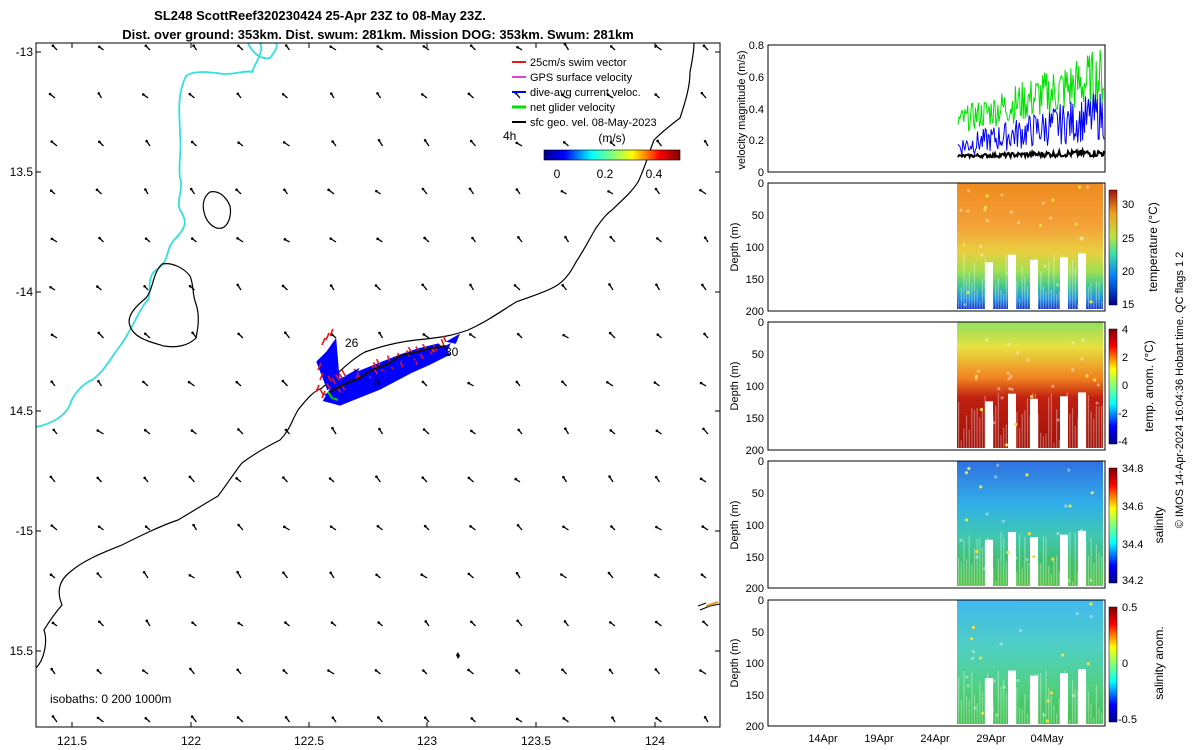  I want to click on track-label-26: 26, so click(352, 343).